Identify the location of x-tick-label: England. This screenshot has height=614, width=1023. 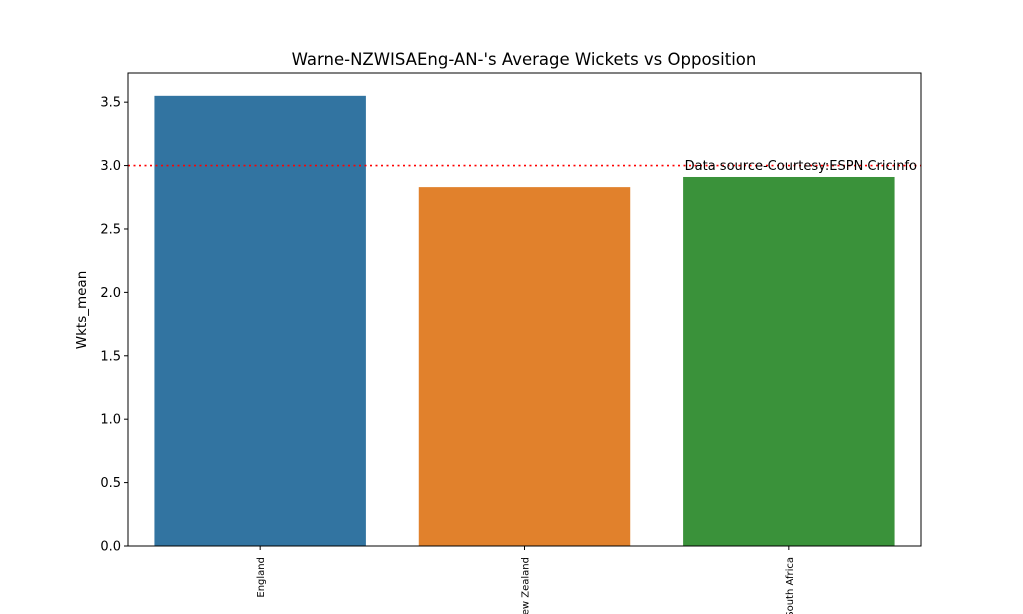
(261, 577).